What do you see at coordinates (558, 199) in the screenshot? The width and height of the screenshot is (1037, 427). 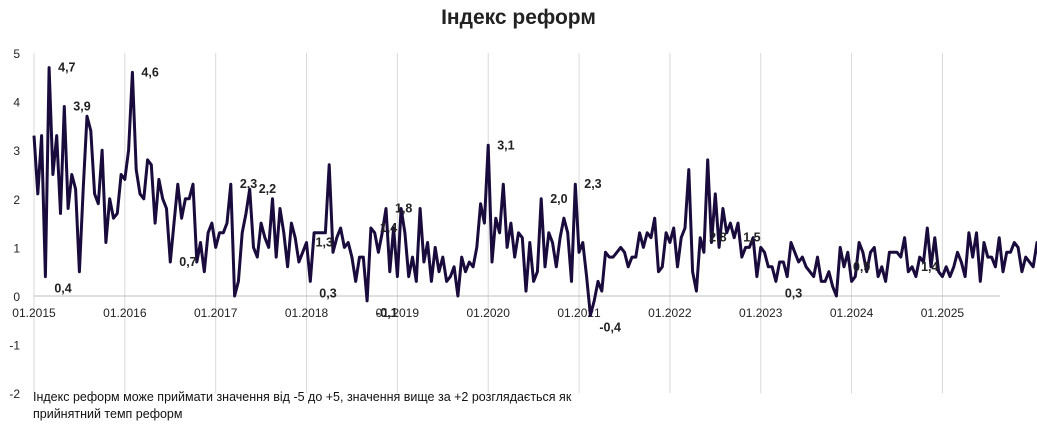 I see `data-label: 2,0` at bounding box center [558, 199].